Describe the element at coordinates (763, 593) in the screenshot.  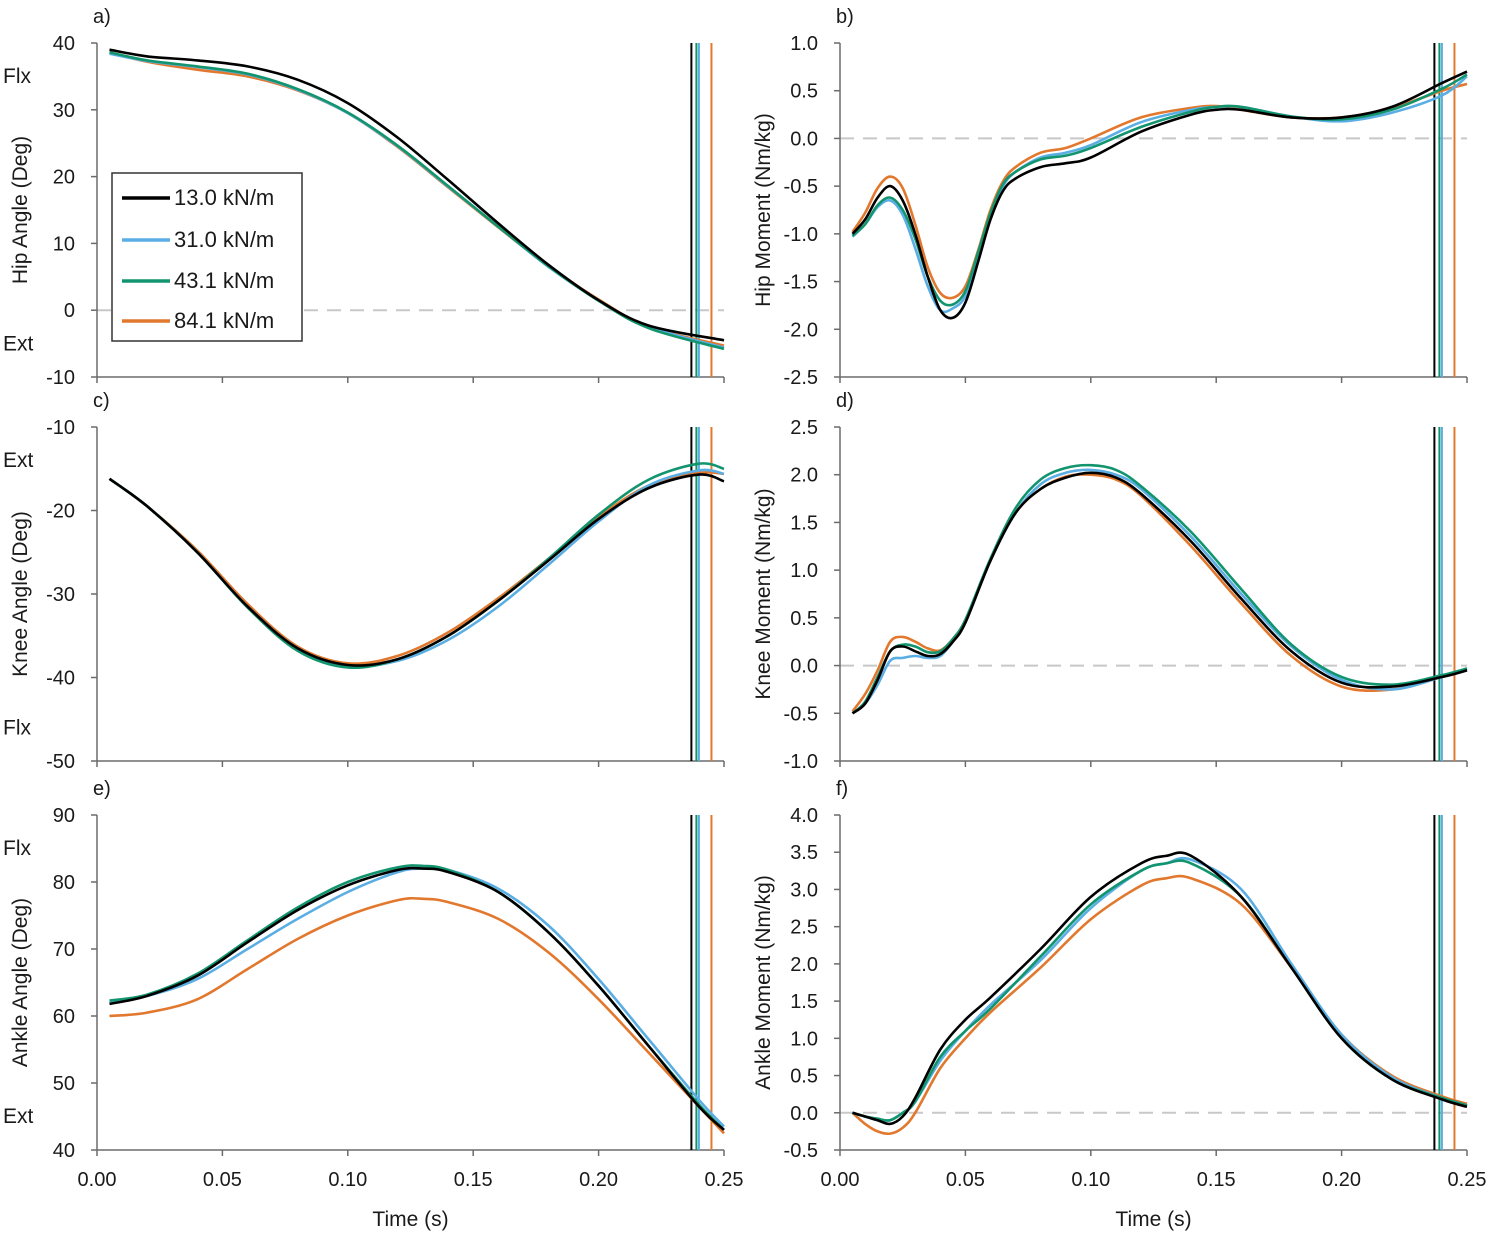
I see `y-axis-label: Knee Moment (Nm/kg)` at that location.